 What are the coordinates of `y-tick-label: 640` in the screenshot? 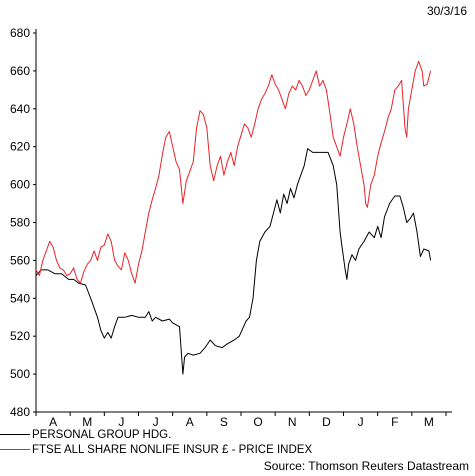 It's located at (20, 109).